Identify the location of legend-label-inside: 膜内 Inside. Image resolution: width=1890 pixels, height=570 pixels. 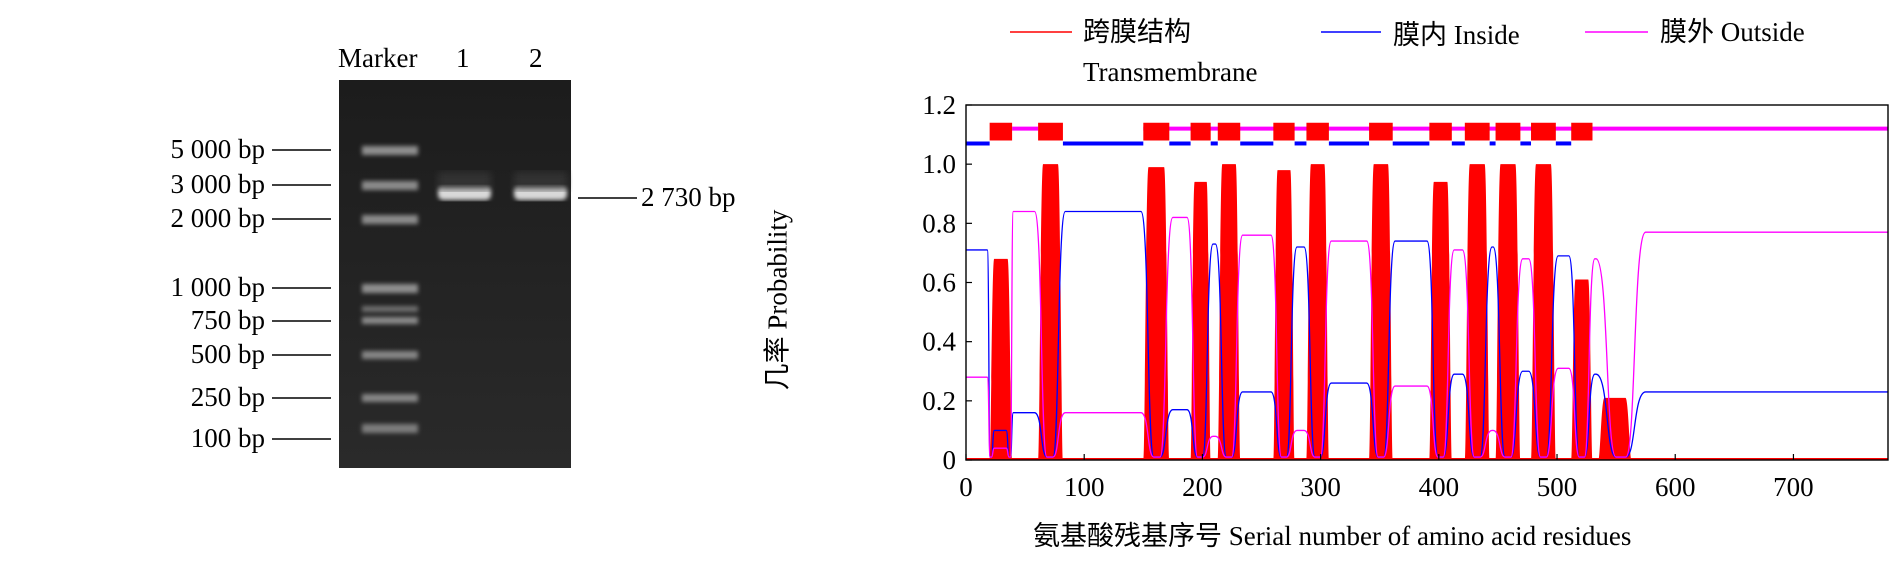
(1456, 35).